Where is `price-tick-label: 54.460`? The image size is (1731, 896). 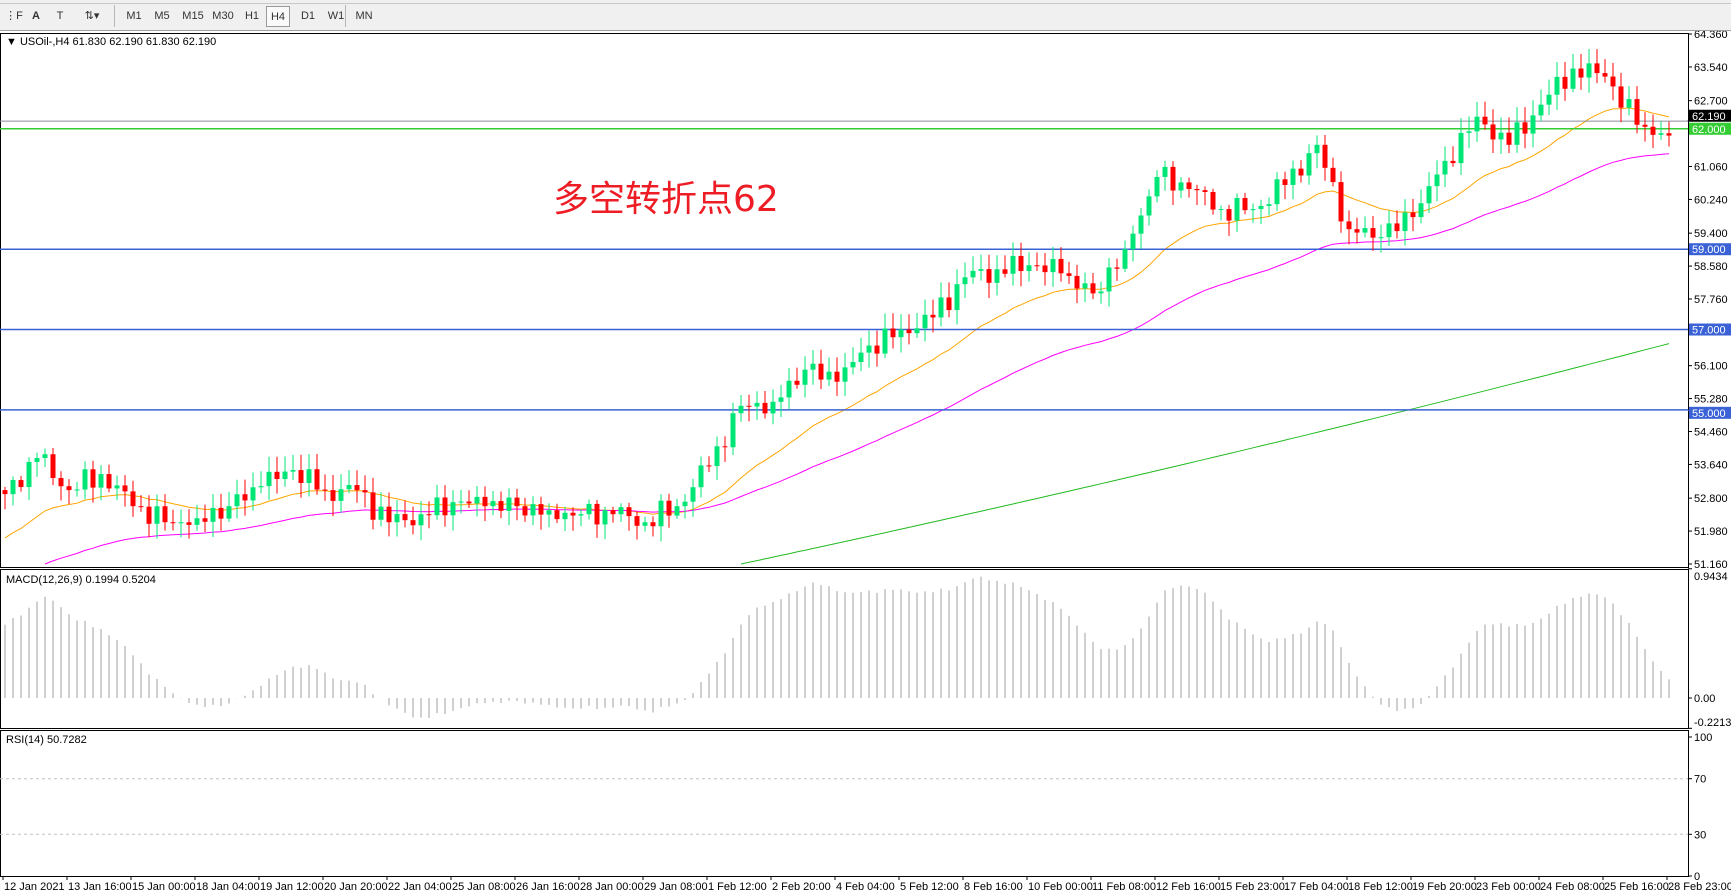 price-tick-label: 54.460 is located at coordinates (1711, 433).